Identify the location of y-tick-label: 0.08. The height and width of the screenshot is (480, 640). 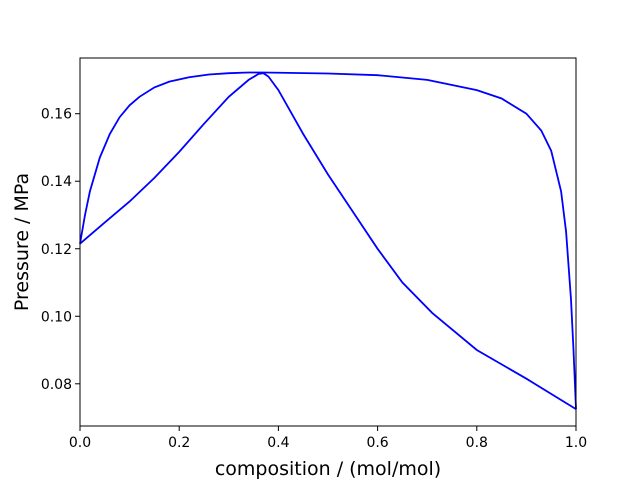
(56, 385).